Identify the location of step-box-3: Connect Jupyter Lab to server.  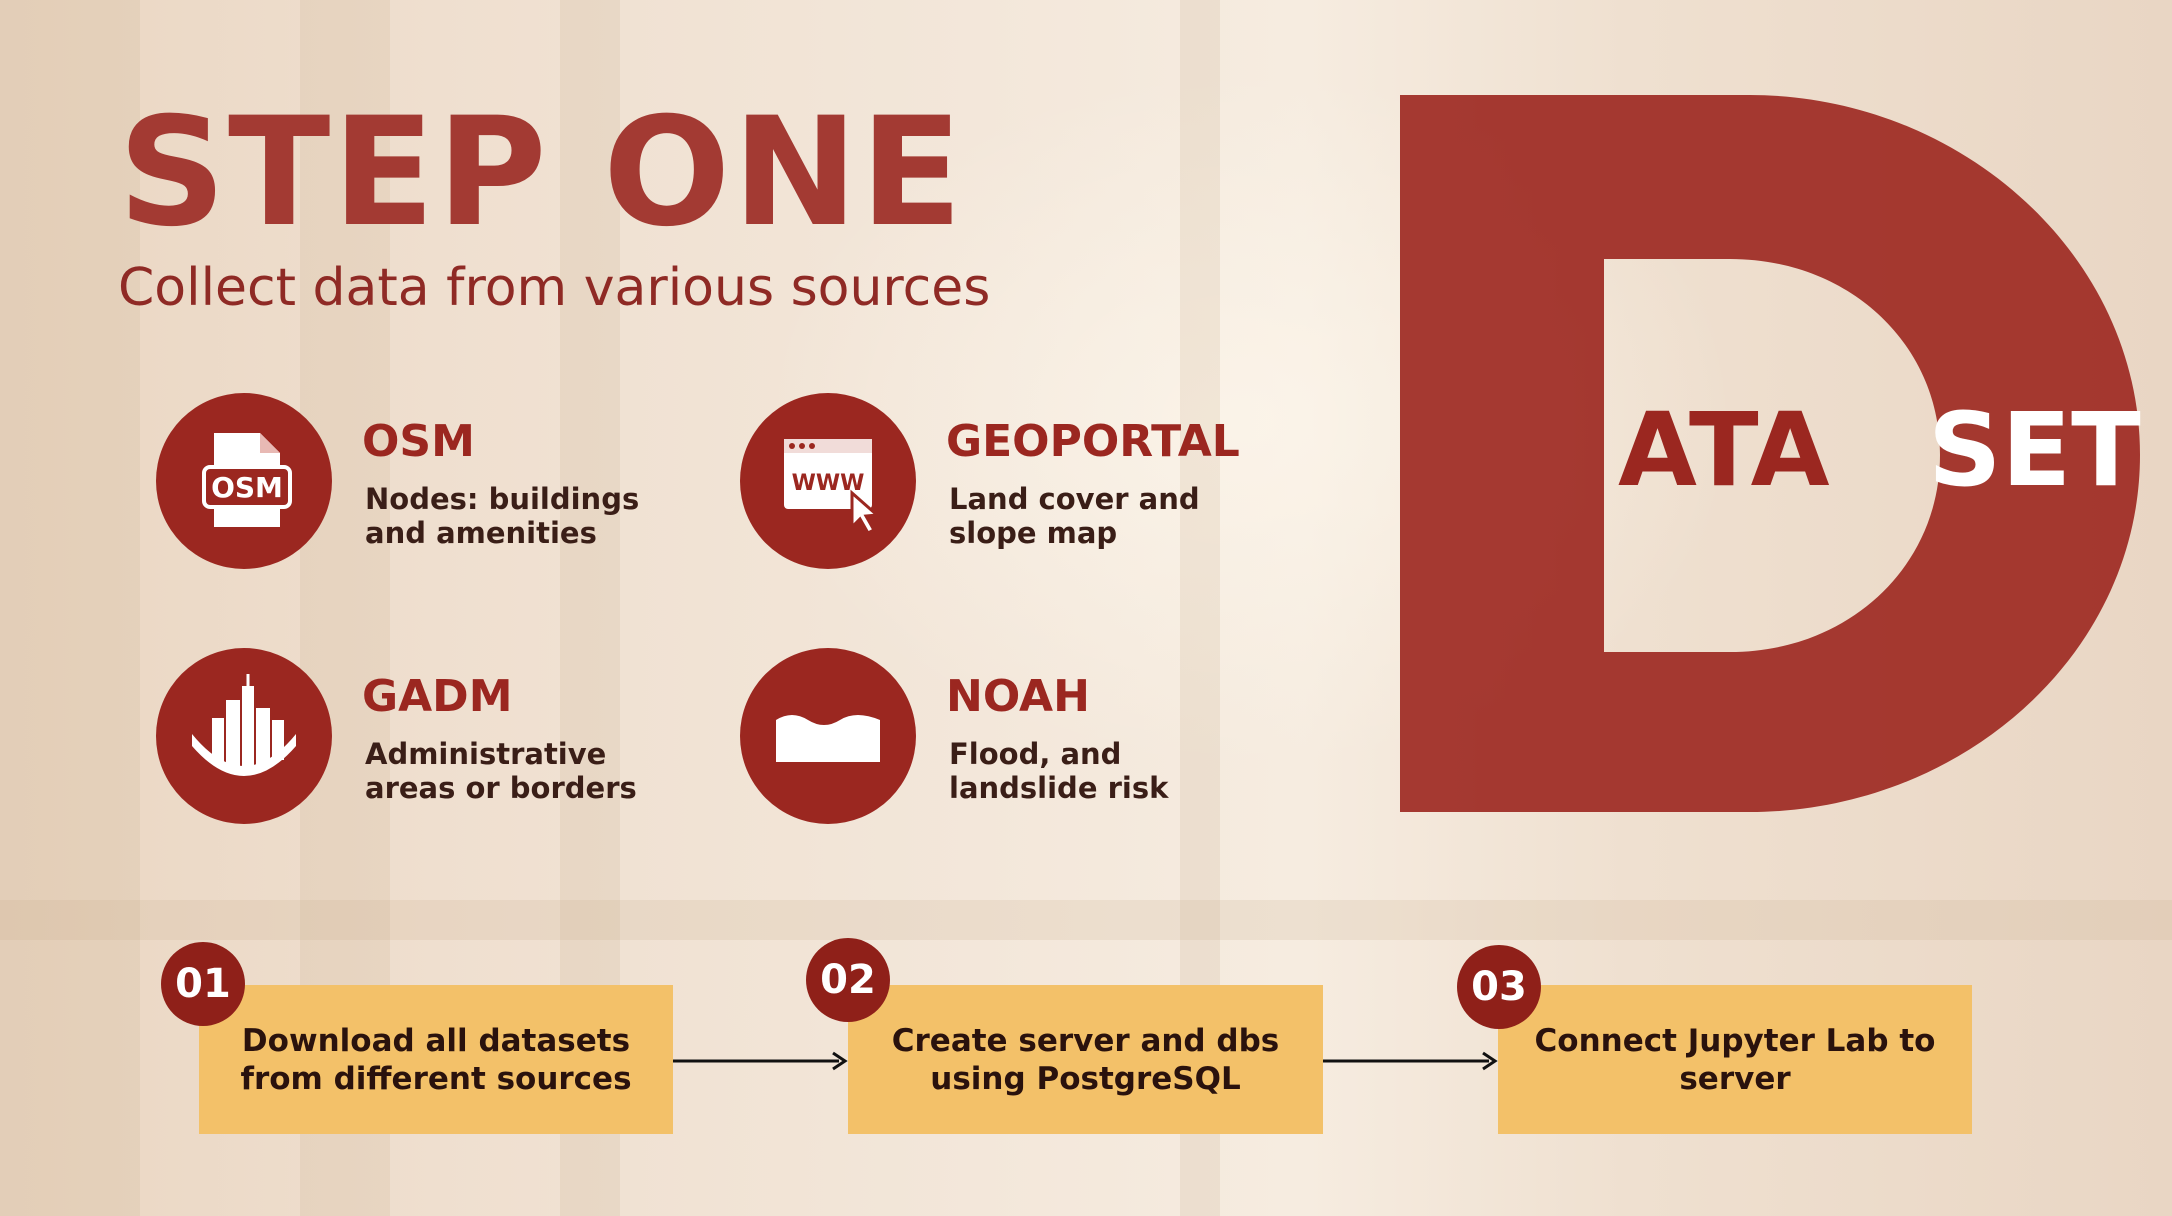
(1735, 1059).